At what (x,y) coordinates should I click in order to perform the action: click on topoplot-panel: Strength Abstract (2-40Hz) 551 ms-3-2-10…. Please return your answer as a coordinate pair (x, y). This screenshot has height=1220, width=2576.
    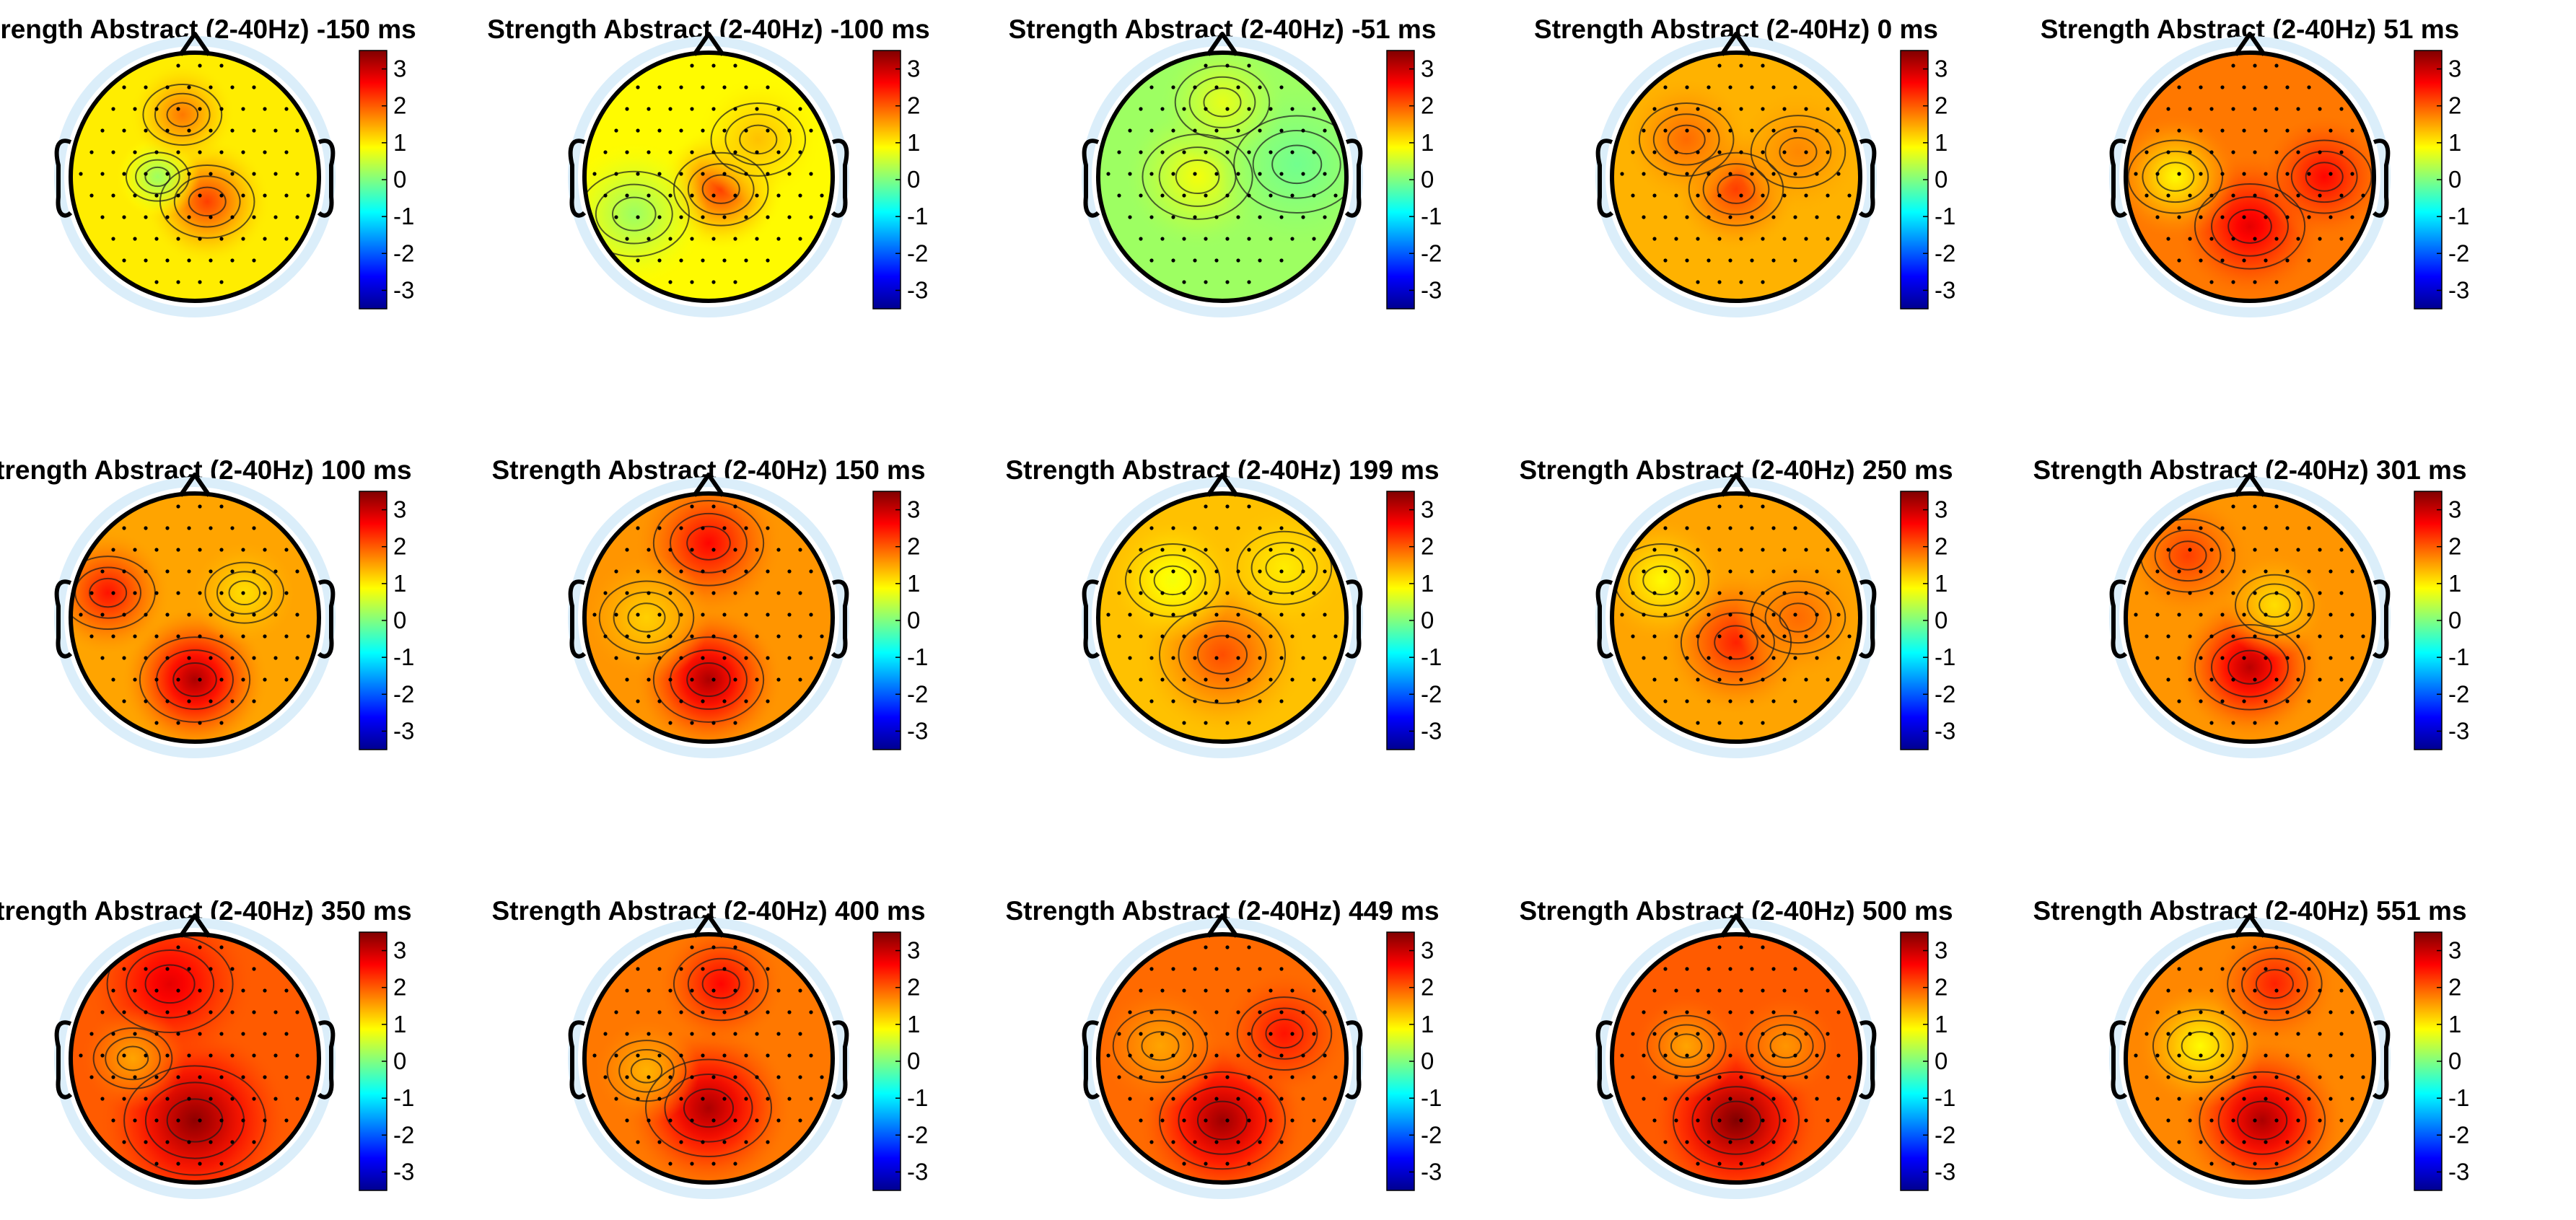
    Looking at the image, I should click on (2251, 1047).